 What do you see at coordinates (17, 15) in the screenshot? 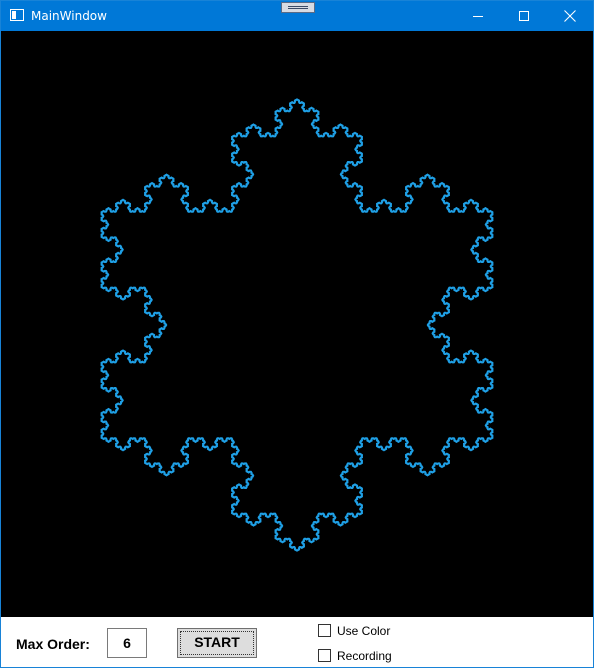
I see `app-window-icon` at bounding box center [17, 15].